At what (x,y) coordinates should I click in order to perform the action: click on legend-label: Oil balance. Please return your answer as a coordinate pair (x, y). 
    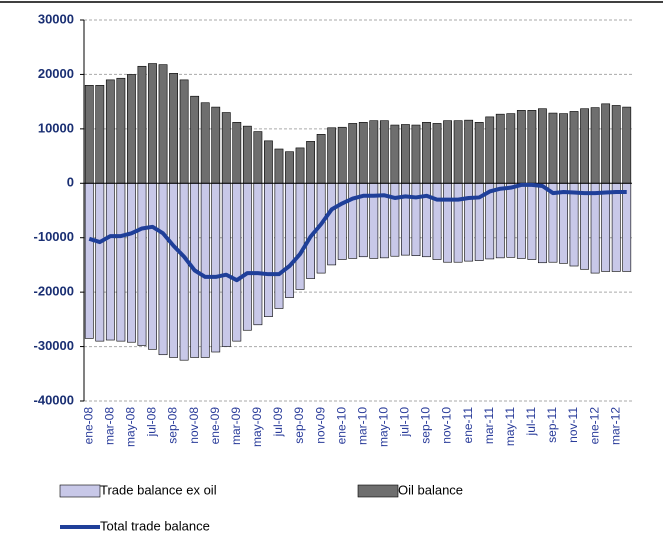
    Looking at the image, I should click on (430, 489).